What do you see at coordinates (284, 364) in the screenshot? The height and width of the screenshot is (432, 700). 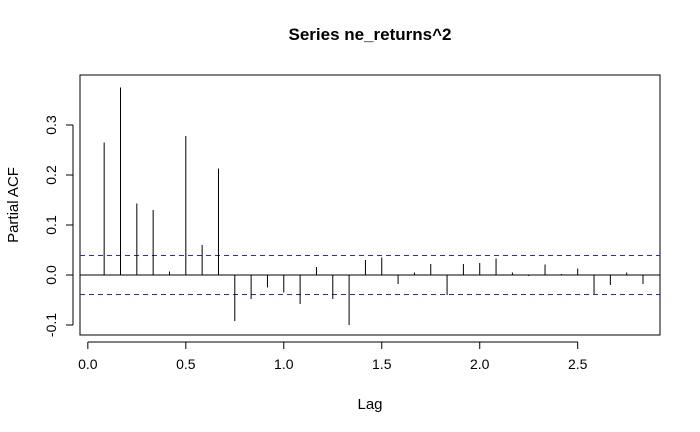 I see `x-tick-label: 1.0` at bounding box center [284, 364].